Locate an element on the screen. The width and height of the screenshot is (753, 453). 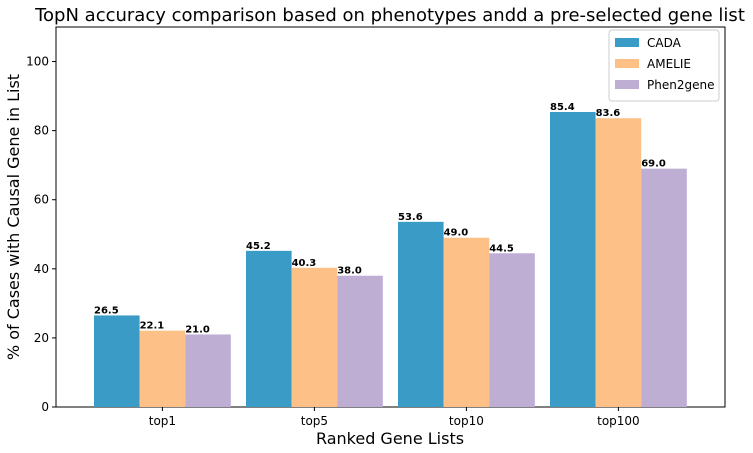
bar-amelie-top10 is located at coordinates (466, 322).